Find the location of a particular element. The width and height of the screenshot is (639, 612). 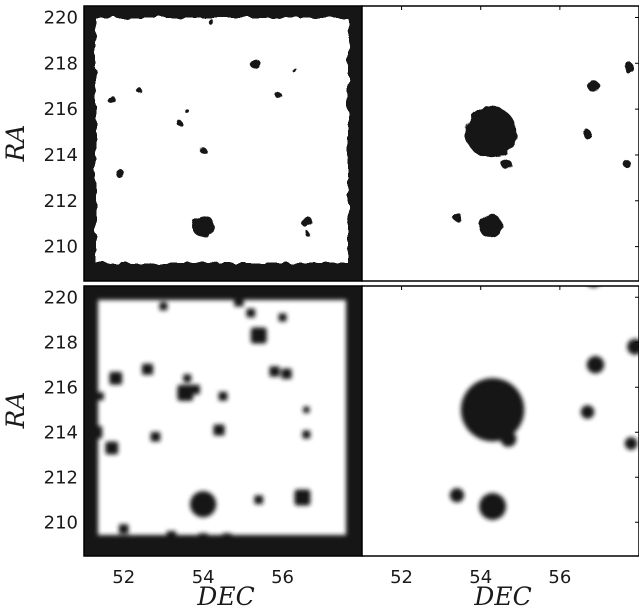

x-axis-title-left: DEC is located at coordinates (225, 596).